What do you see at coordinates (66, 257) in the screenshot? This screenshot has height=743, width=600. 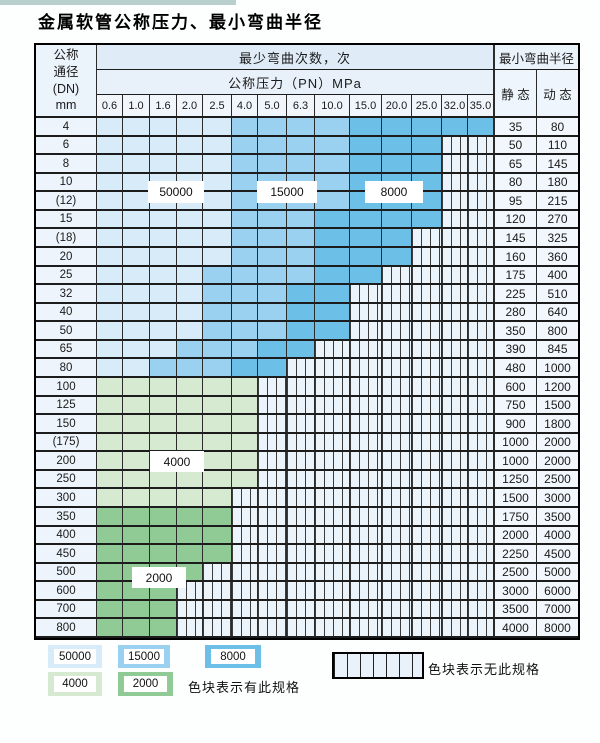 I see `row-dn-label: 20` at bounding box center [66, 257].